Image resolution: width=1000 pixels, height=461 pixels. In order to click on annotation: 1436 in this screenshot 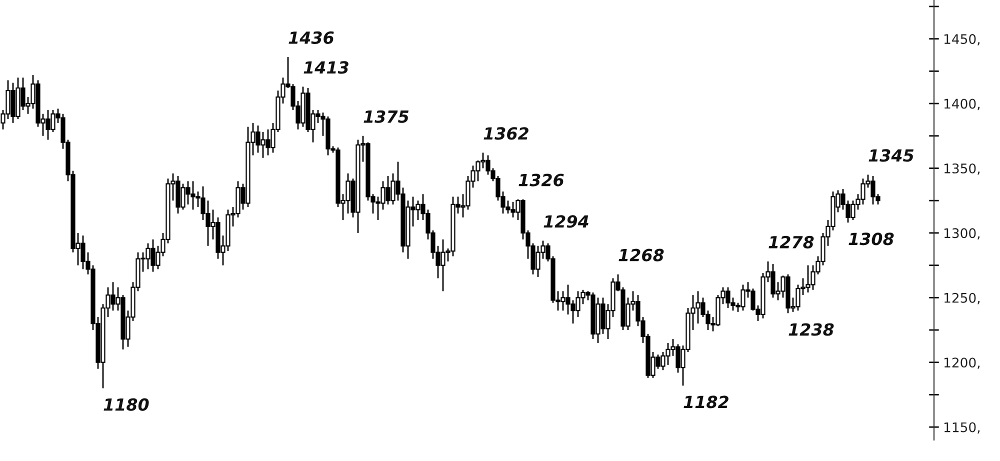, I will do `click(311, 37)`.